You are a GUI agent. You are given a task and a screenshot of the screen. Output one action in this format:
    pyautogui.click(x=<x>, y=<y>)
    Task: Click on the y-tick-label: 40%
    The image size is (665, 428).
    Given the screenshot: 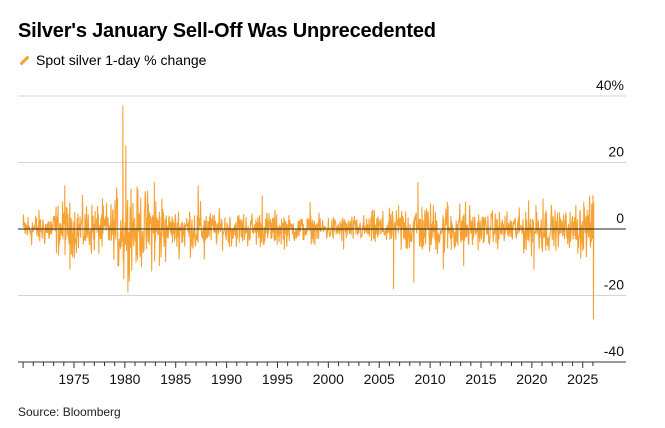 What is the action you would take?
    pyautogui.click(x=610, y=85)
    